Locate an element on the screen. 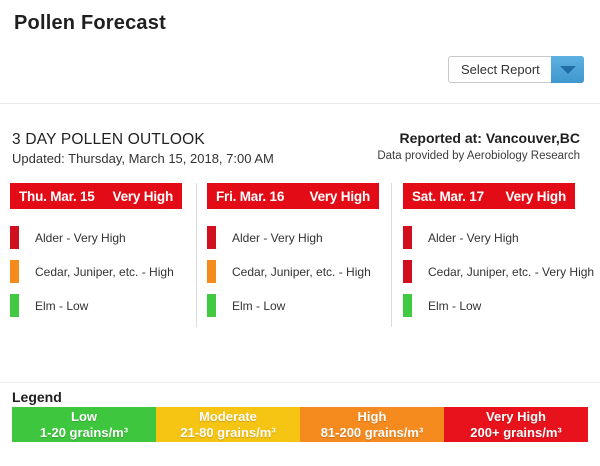  header-divider is located at coordinates (300, 103).